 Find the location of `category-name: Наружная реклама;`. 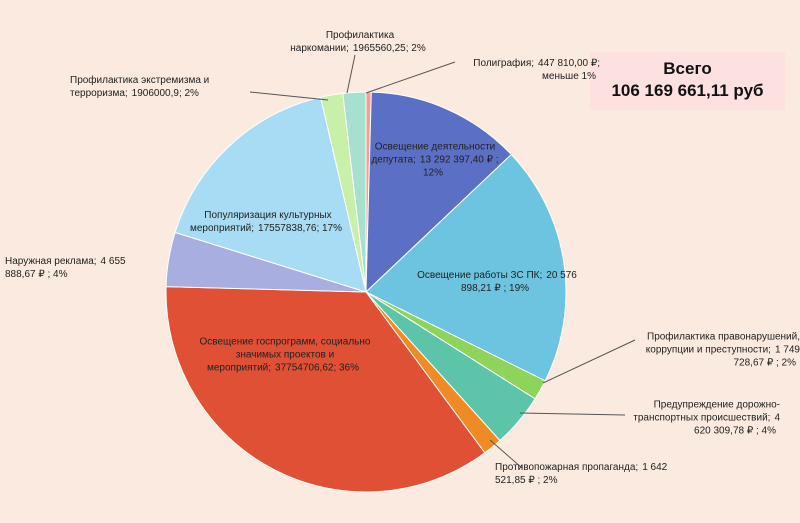

category-name: Наружная реклама; is located at coordinates (51, 261).